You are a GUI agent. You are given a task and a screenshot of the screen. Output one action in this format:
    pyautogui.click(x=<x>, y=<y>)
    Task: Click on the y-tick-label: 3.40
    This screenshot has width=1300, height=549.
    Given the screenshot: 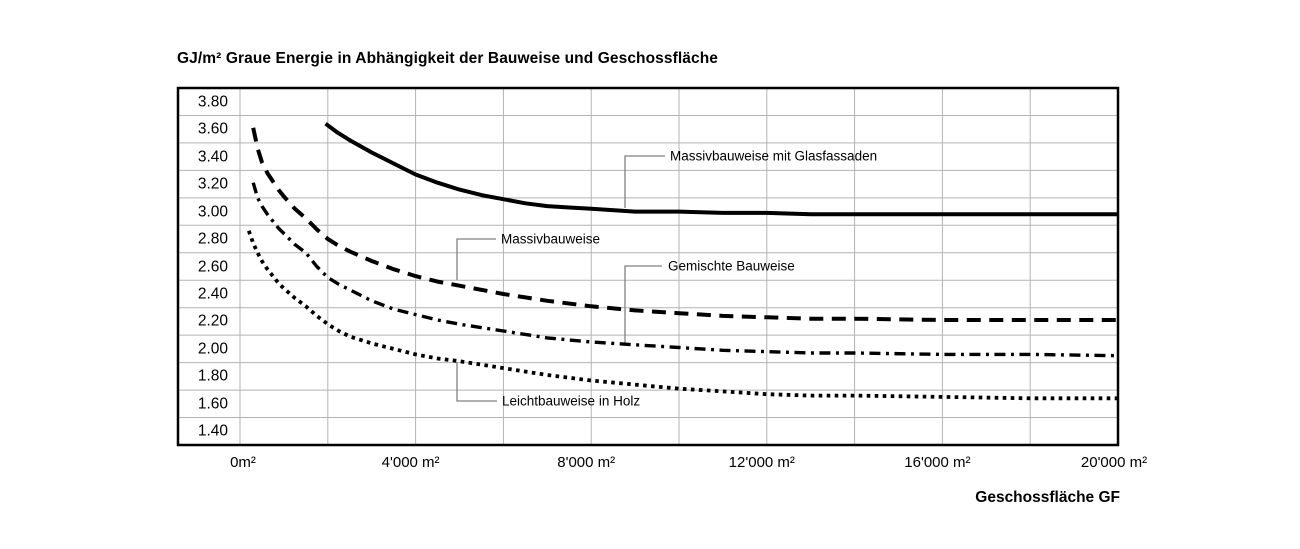 What is the action you would take?
    pyautogui.click(x=212, y=157)
    